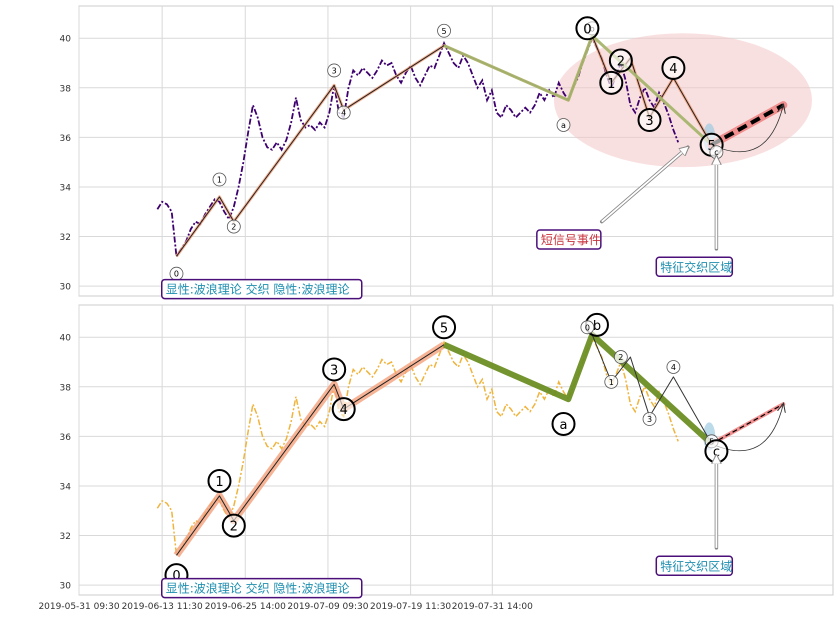  I want to click on wave-label: b, so click(597, 326).